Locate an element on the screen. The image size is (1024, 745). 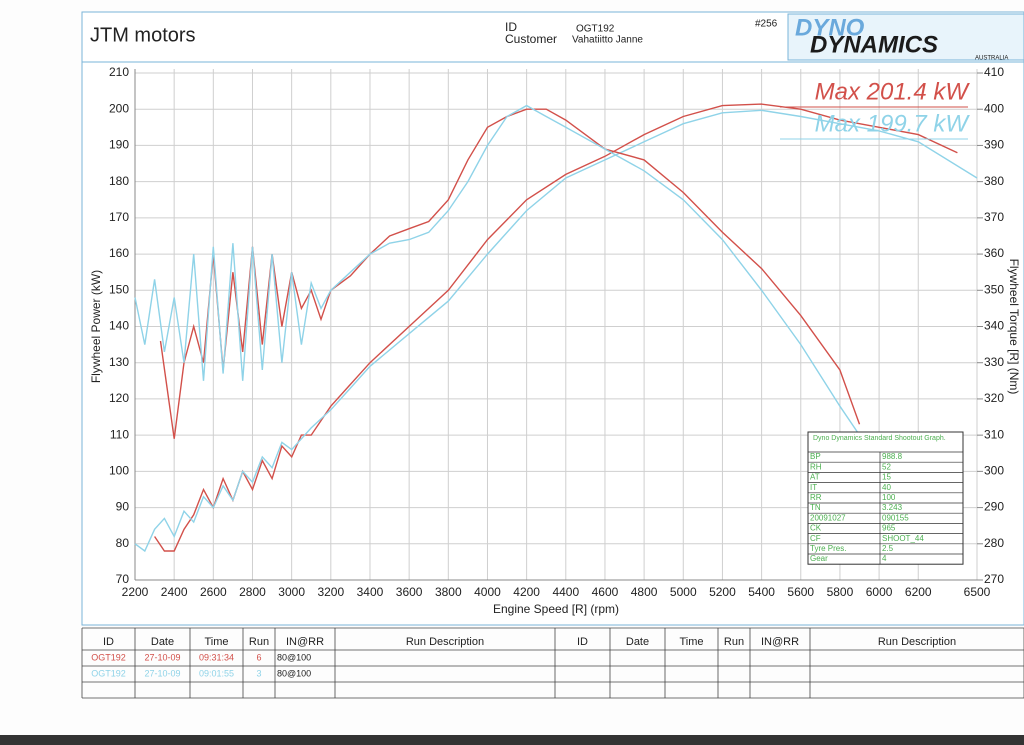
info-box is located at coordinates (885, 498).